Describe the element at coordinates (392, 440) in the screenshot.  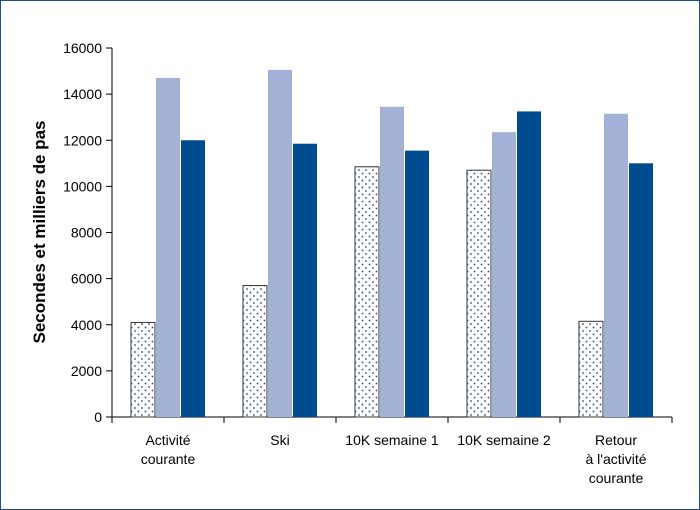
I see `x-category-label: 10K semaine 1` at that location.